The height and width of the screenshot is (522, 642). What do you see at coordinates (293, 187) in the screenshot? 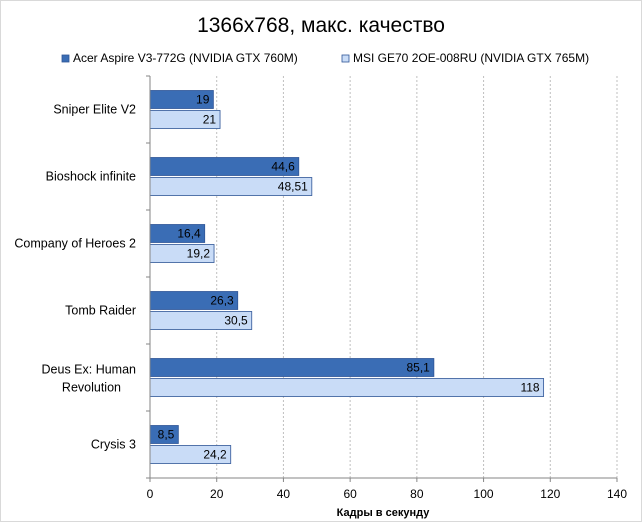
I see `data-label-series2-2: 48,51` at bounding box center [293, 187].